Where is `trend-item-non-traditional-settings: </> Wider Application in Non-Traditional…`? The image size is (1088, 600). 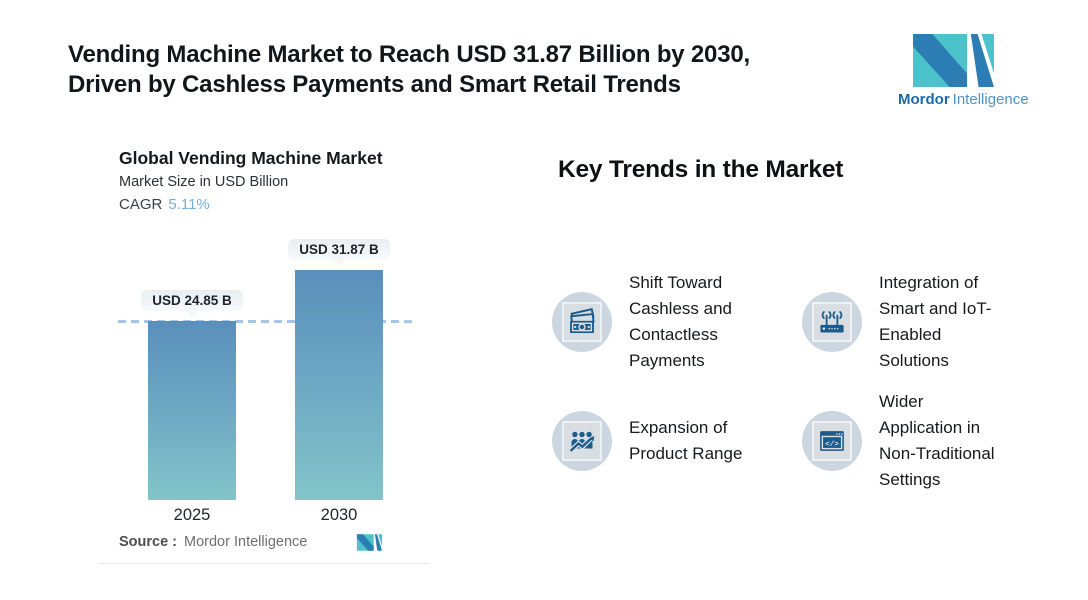
trend-item-non-traditional-settings: </> Wider Application in Non-Traditional… is located at coordinates (927, 441).